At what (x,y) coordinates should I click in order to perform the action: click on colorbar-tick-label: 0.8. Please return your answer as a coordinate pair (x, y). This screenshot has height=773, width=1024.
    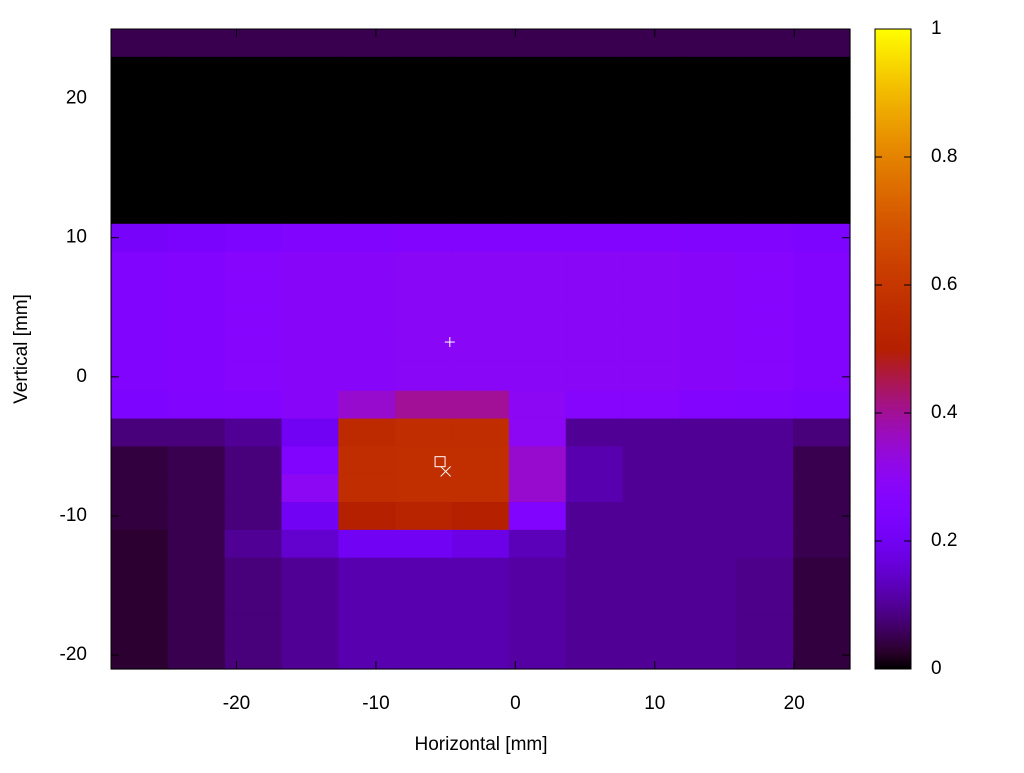
    Looking at the image, I should click on (944, 156).